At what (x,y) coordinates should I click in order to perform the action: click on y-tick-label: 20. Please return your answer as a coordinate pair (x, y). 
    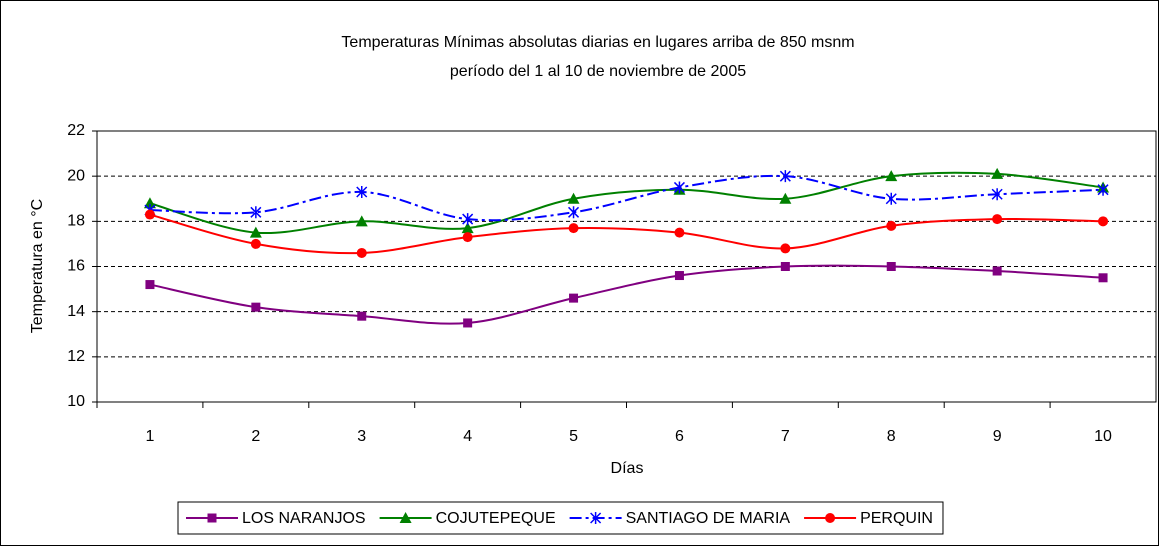
    Looking at the image, I should click on (76, 175).